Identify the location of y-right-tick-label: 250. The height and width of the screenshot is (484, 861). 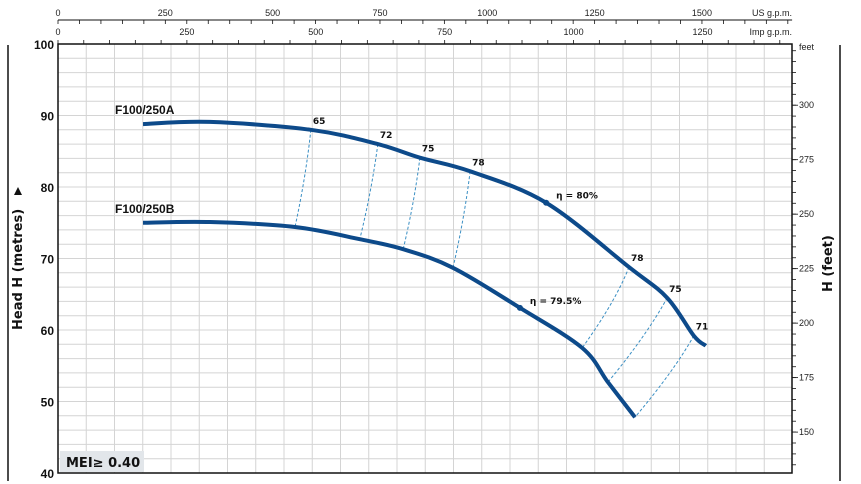
(806, 214).